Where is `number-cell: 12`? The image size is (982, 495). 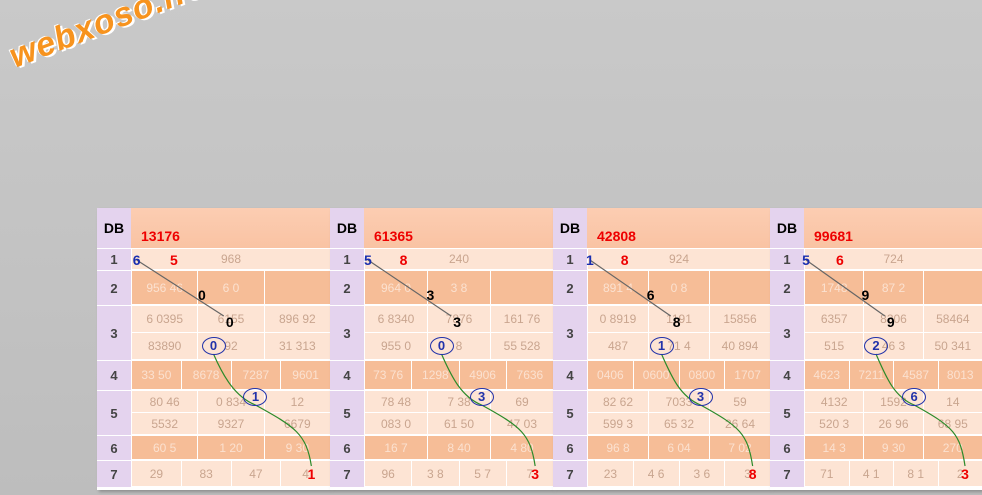 number-cell: 12 is located at coordinates (296, 402).